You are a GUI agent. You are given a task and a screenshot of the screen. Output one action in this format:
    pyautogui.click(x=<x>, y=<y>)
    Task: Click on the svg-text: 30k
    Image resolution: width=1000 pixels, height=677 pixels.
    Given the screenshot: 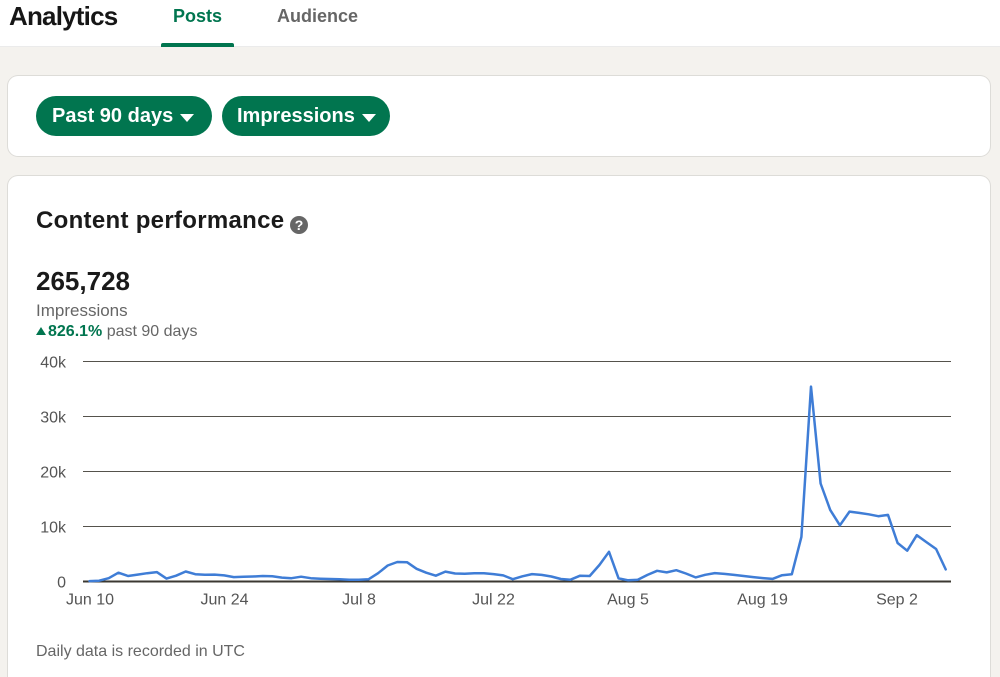 What is the action you would take?
    pyautogui.click(x=53, y=418)
    